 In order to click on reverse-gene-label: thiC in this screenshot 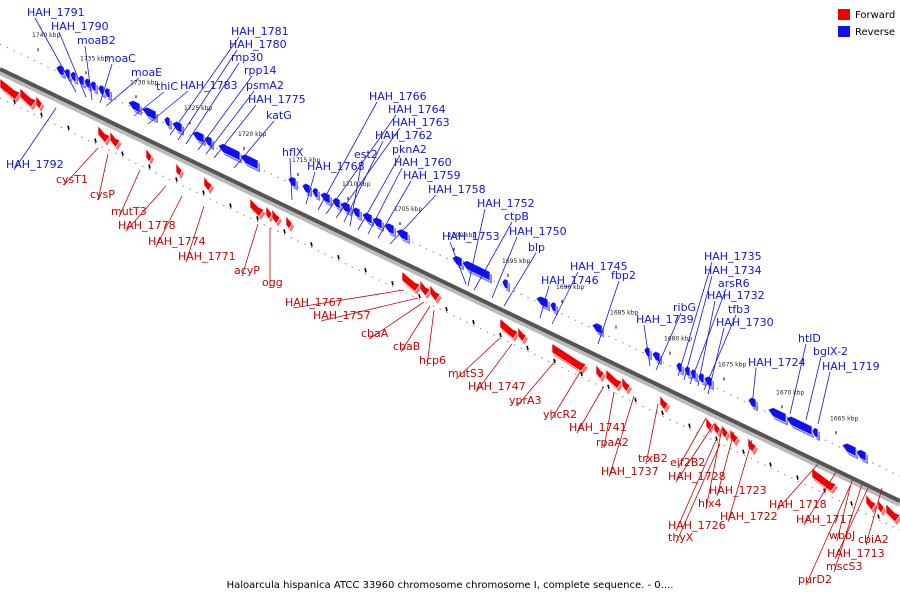, I will do `click(167, 86)`.